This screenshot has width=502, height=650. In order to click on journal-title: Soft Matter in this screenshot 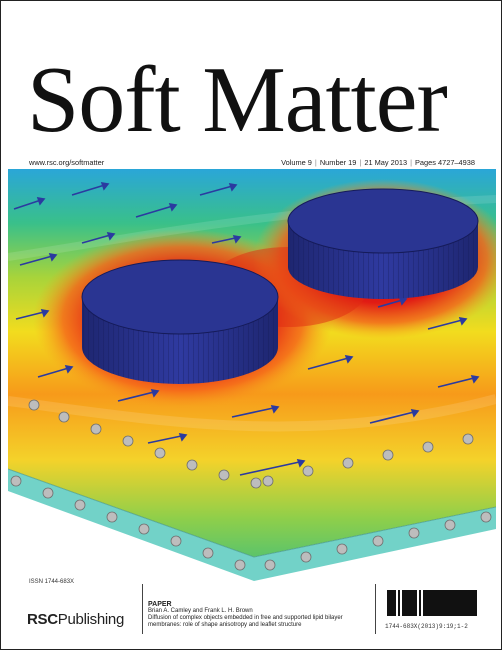, I will do `click(237, 100)`.